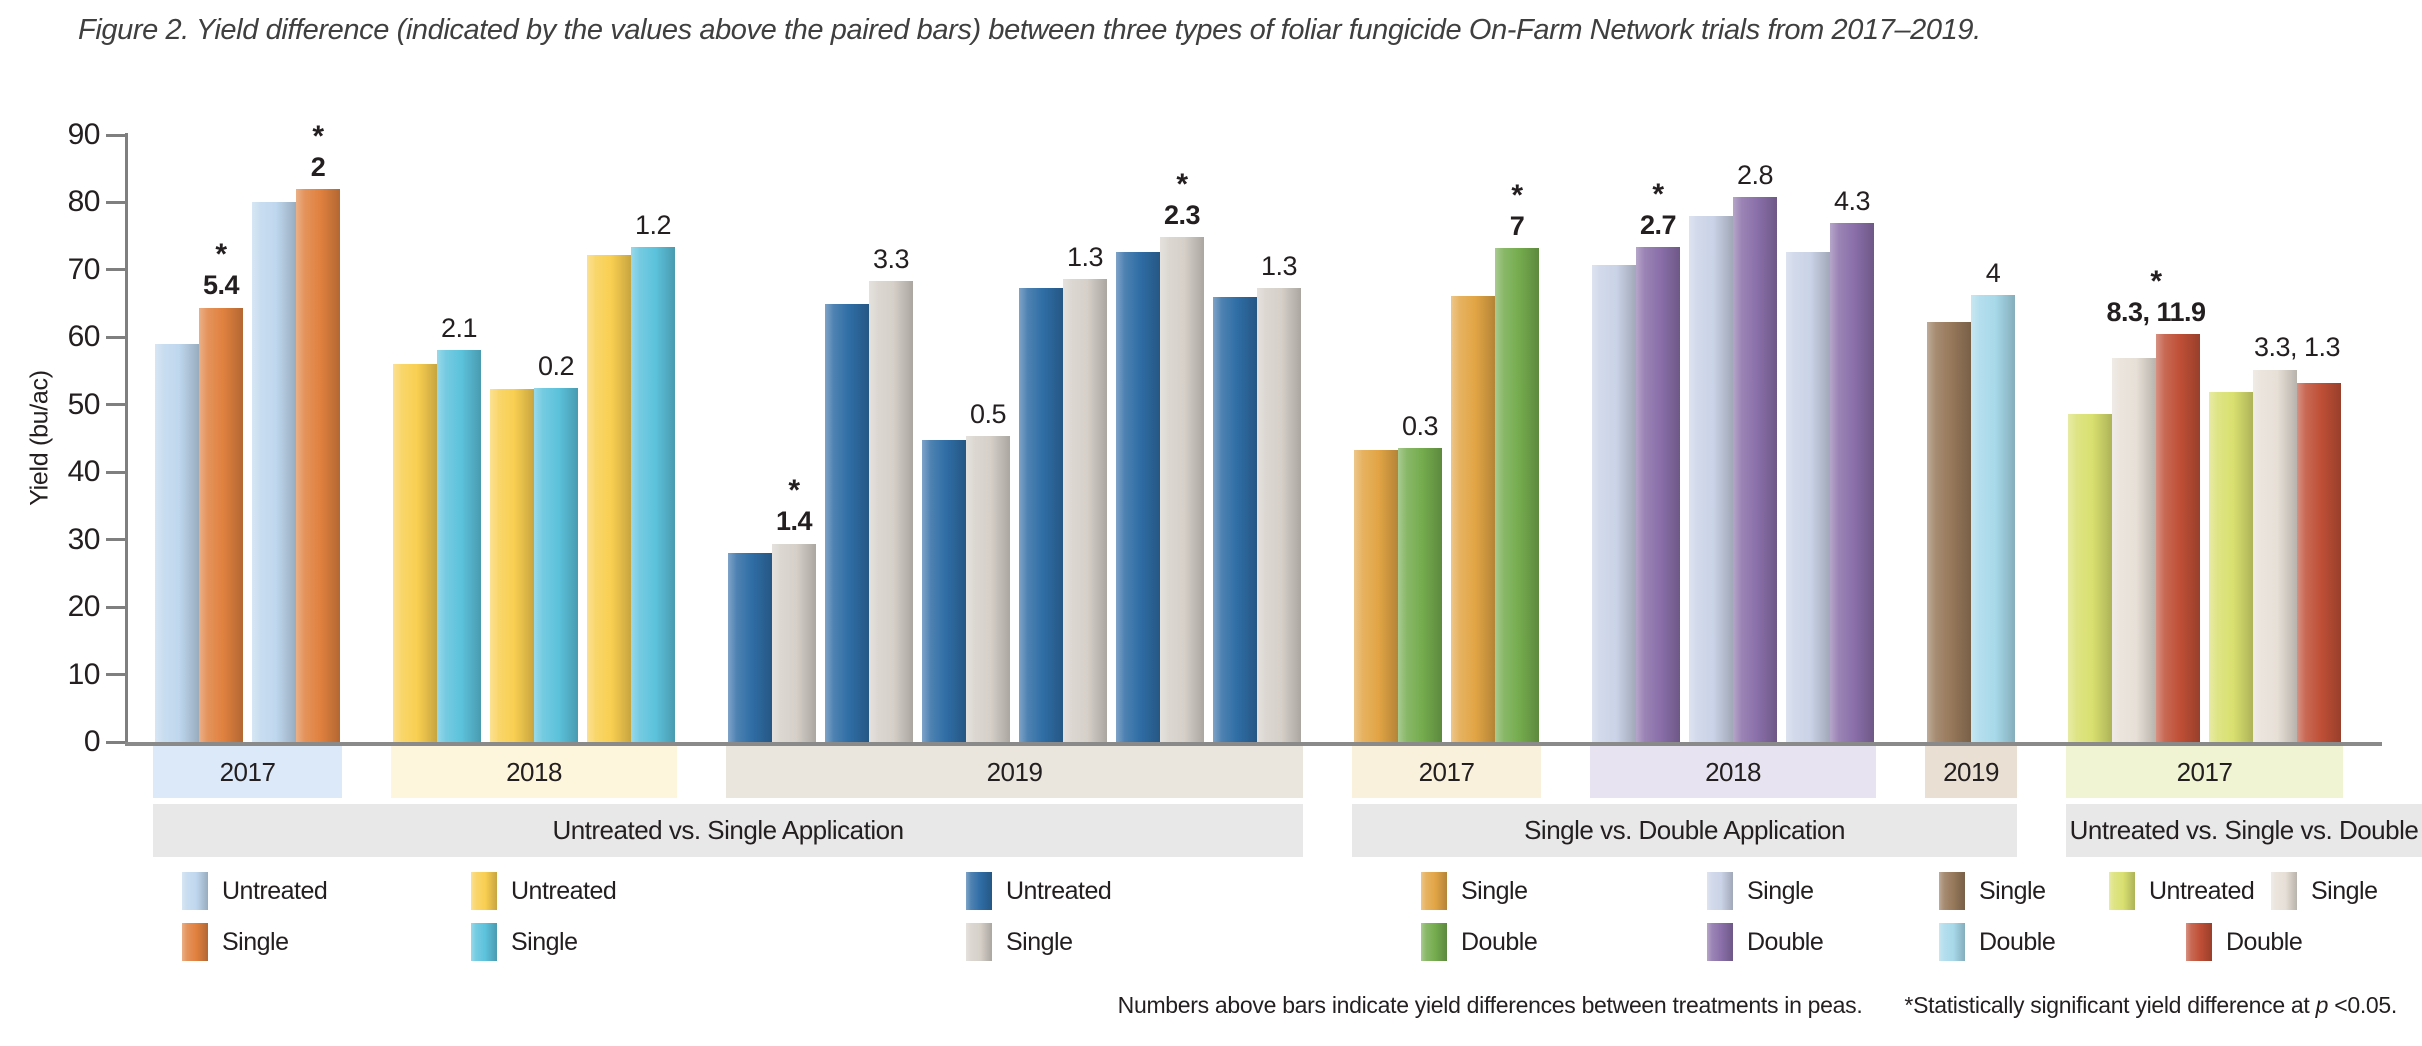 This screenshot has width=2422, height=1046. Describe the element at coordinates (221, 285) in the screenshot. I see `yield-difference-value: 5.4` at that location.